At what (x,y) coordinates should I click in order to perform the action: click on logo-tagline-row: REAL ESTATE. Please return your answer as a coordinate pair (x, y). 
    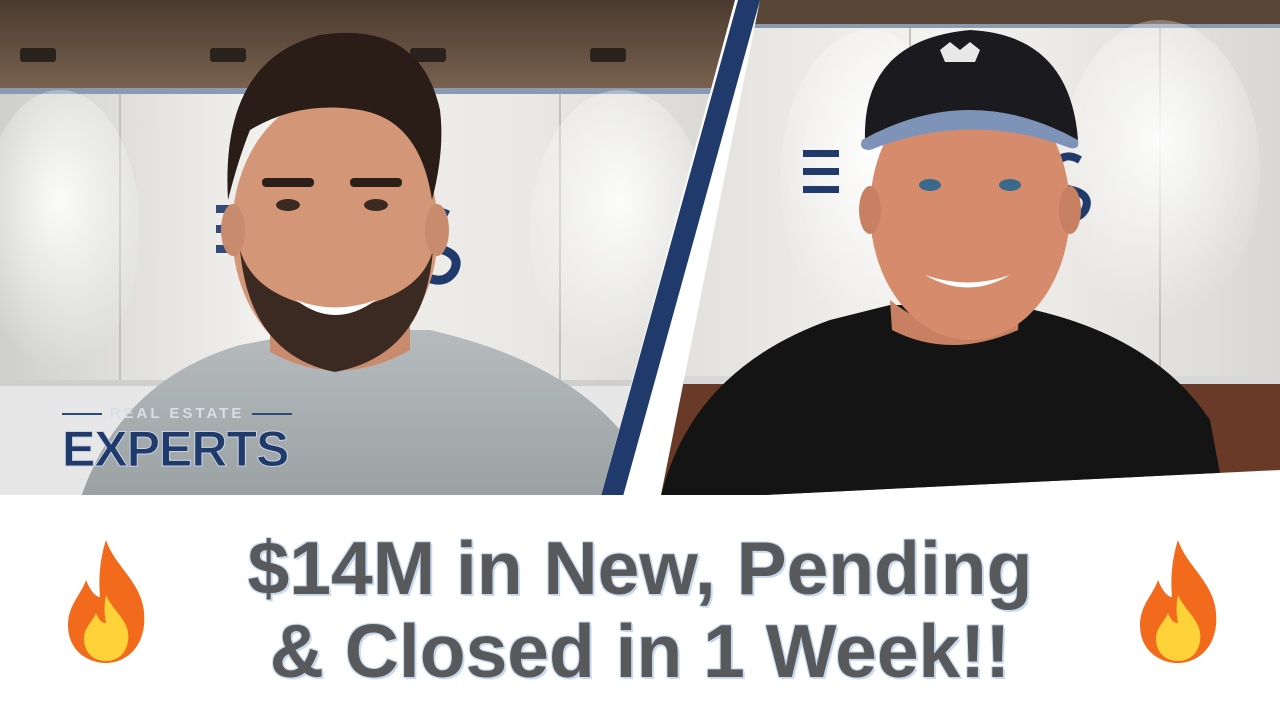
    Looking at the image, I should click on (177, 413).